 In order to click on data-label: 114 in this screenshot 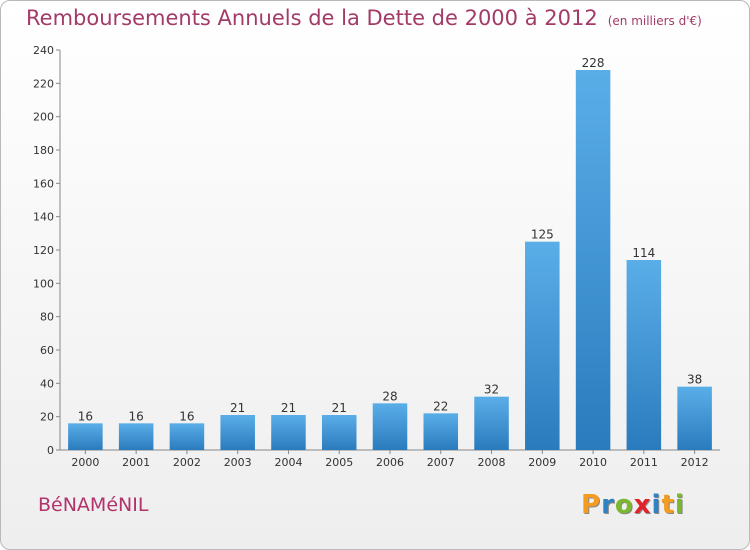, I will do `click(643, 253)`.